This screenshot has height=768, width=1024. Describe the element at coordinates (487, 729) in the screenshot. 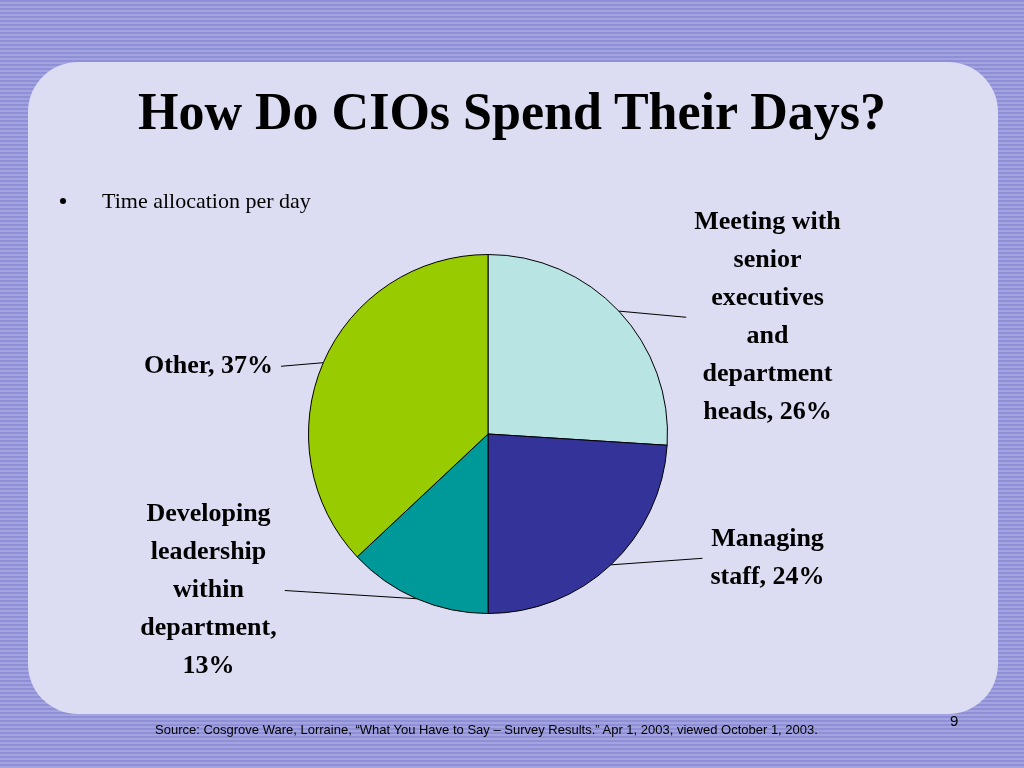

I see `source-note: Source: Cosgrove Ware, Lorraine, “What You Have to Say – Survey Results.” Apr 1, 2003, viewed October 1, 2003.` at that location.